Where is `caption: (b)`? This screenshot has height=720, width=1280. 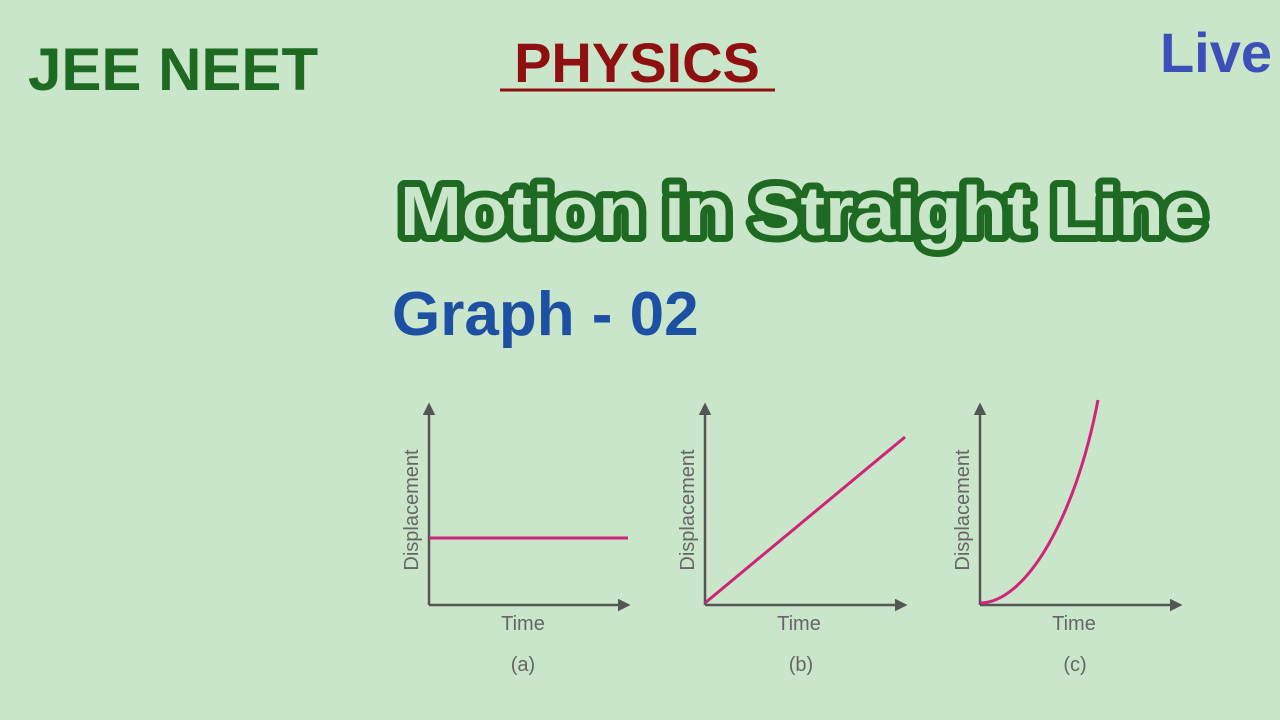 caption: (b) is located at coordinates (801, 665).